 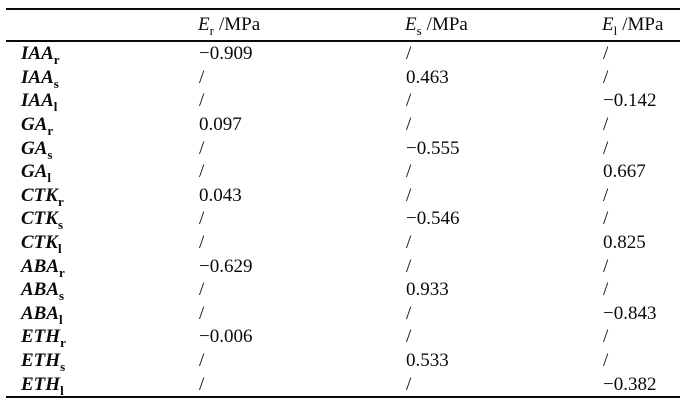 I want to click on row-label: IAAl, so click(x=102, y=101).